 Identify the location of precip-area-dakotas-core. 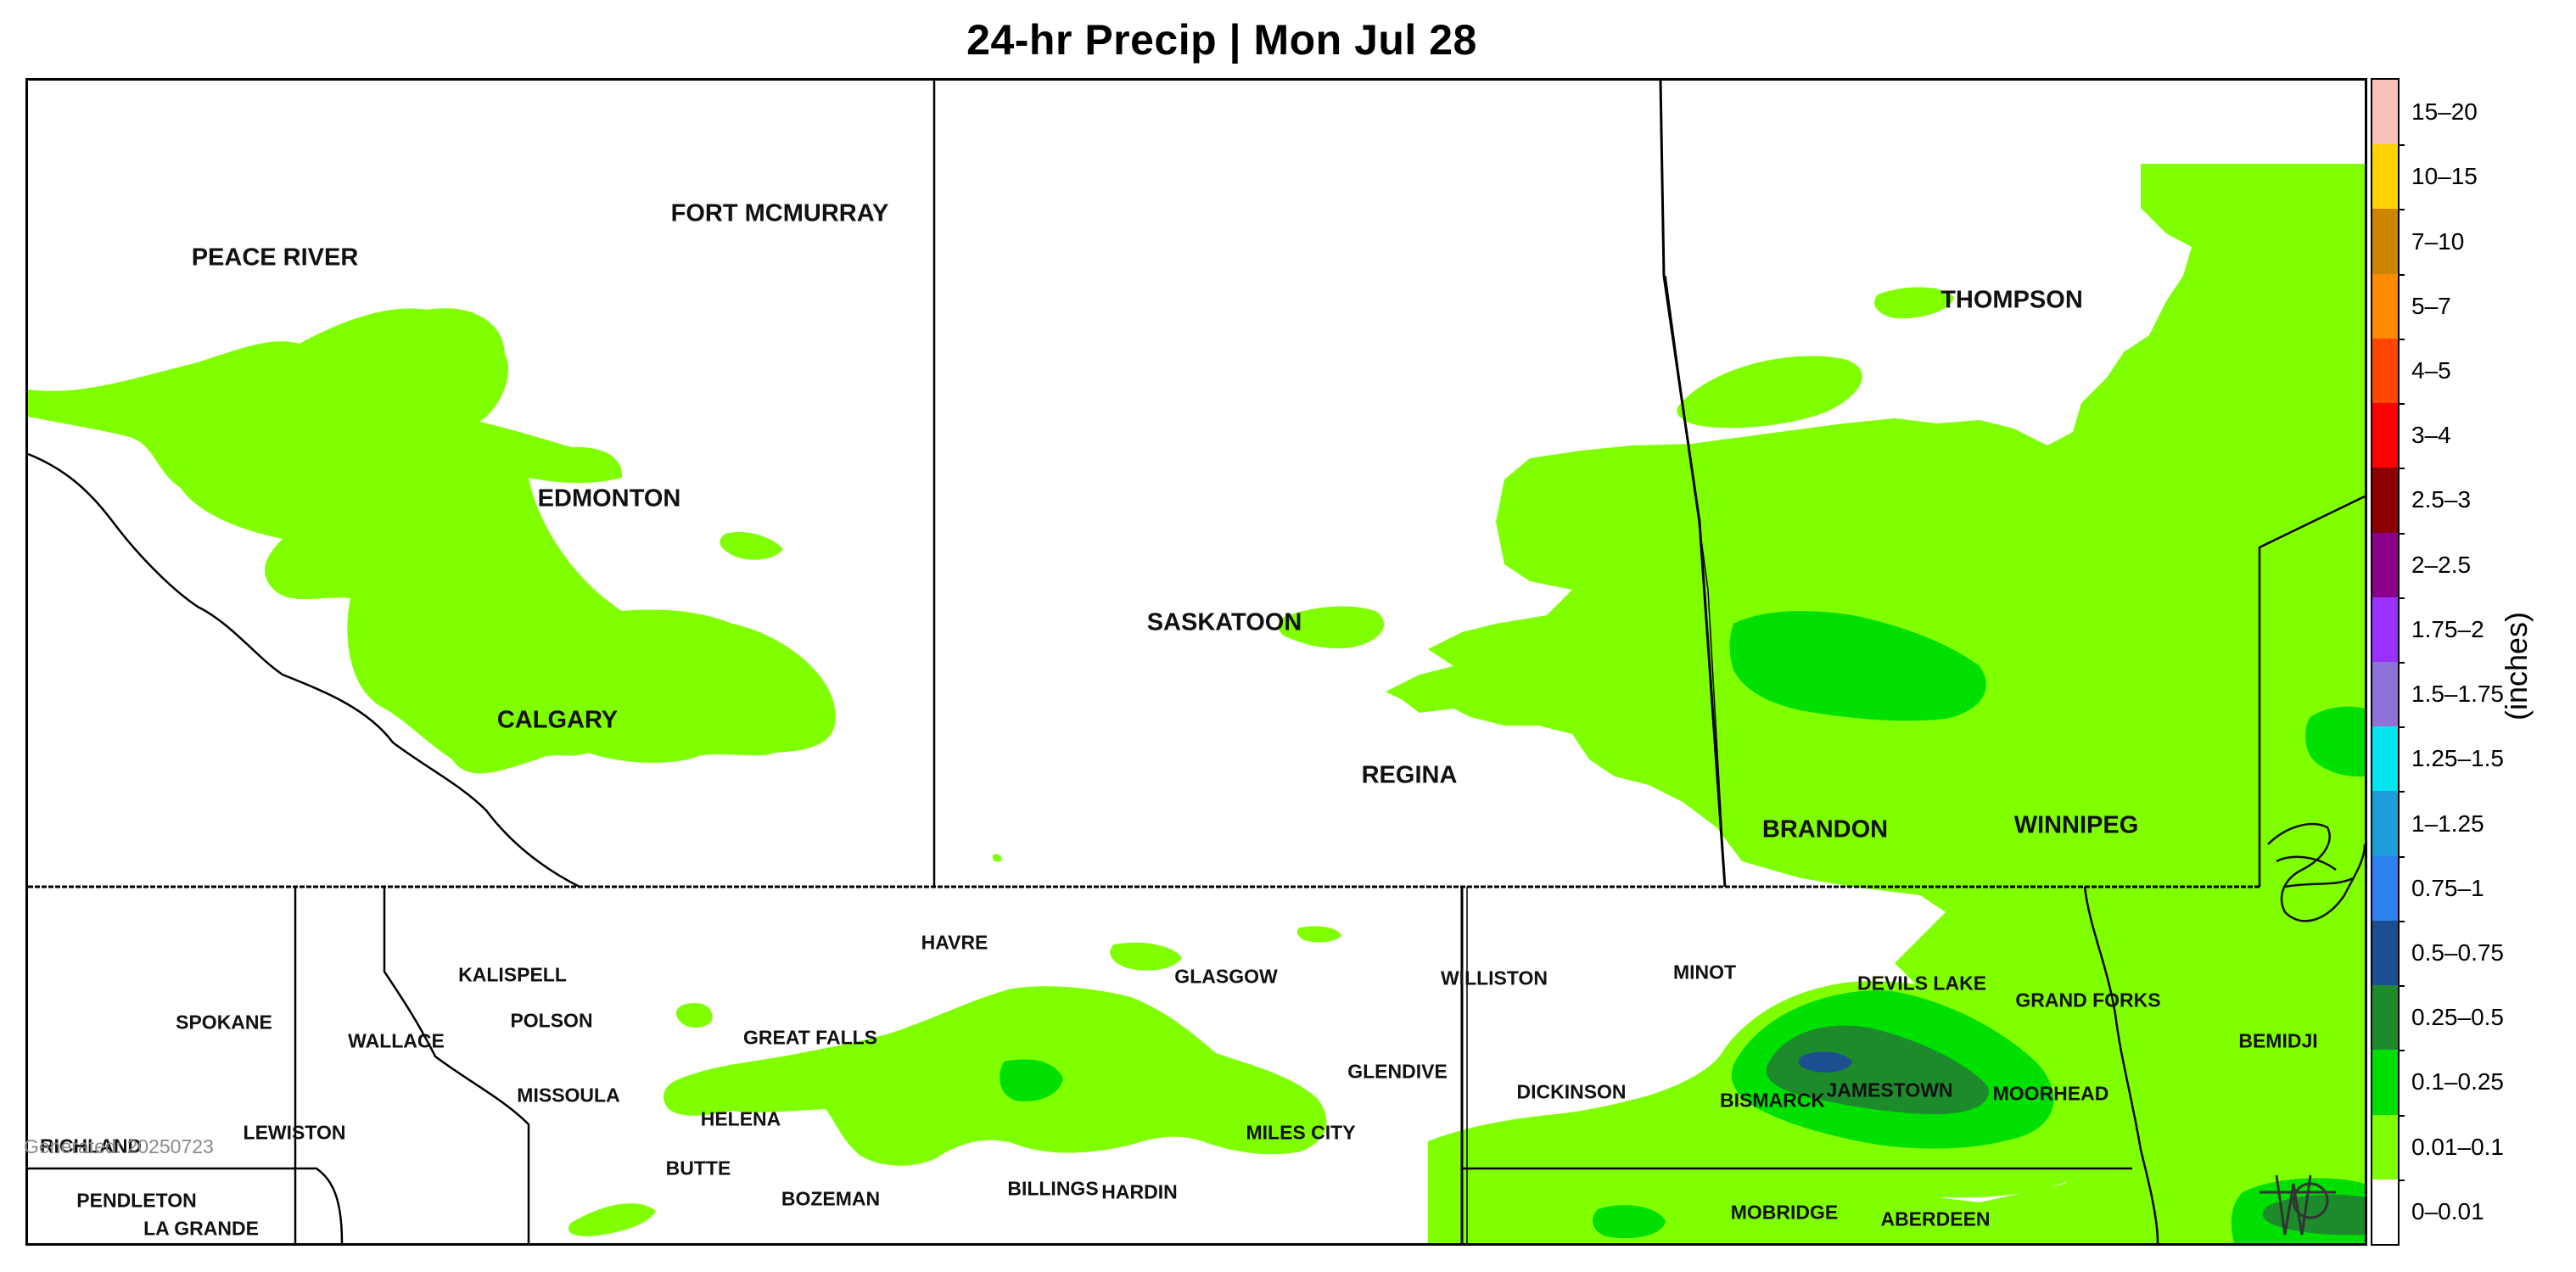
(1825, 1062).